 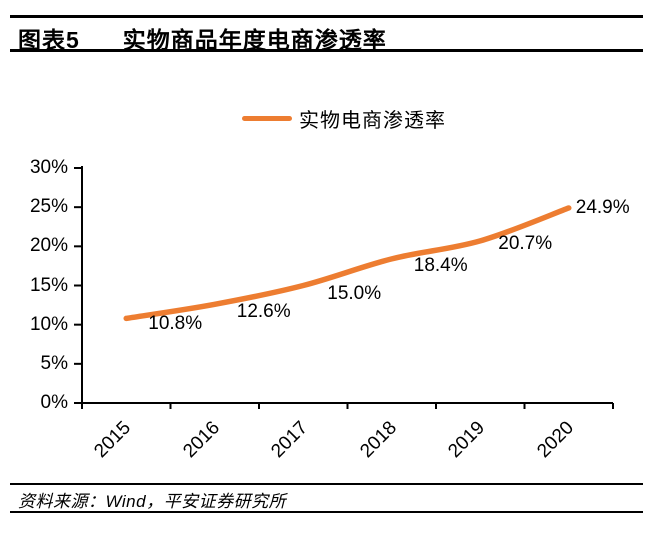 I want to click on footer-top-rule, so click(x=326, y=484).